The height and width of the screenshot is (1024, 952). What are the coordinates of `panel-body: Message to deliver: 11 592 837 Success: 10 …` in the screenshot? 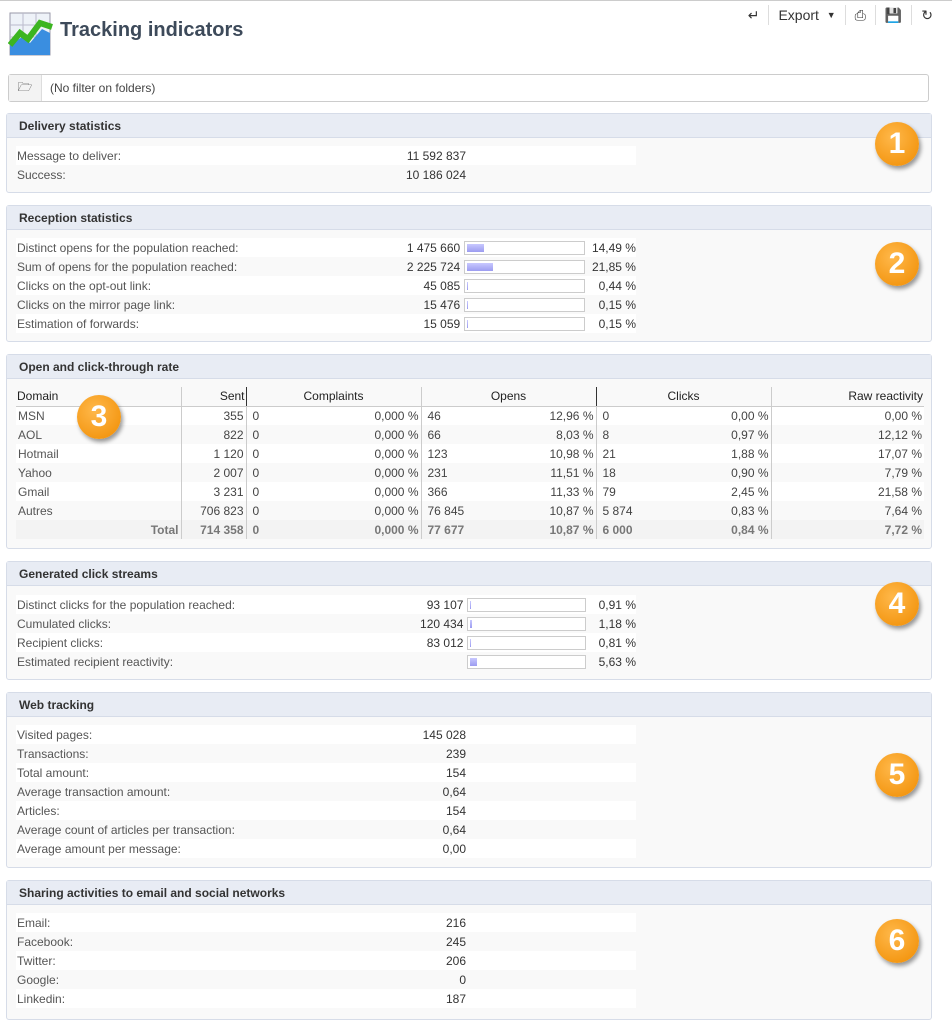 It's located at (469, 161).